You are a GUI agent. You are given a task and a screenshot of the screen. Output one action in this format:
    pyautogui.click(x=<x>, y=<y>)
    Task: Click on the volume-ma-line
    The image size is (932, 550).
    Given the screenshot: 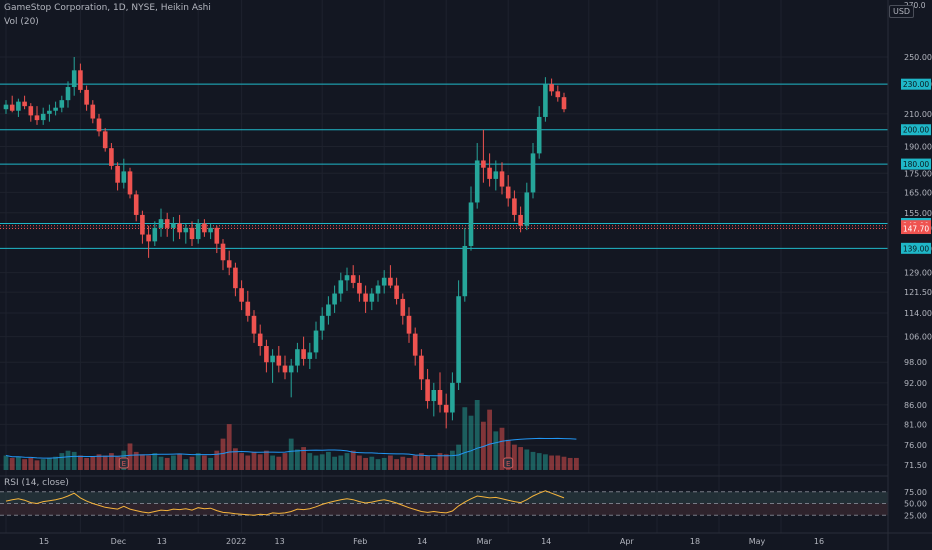 What is the action you would take?
    pyautogui.click(x=291, y=448)
    